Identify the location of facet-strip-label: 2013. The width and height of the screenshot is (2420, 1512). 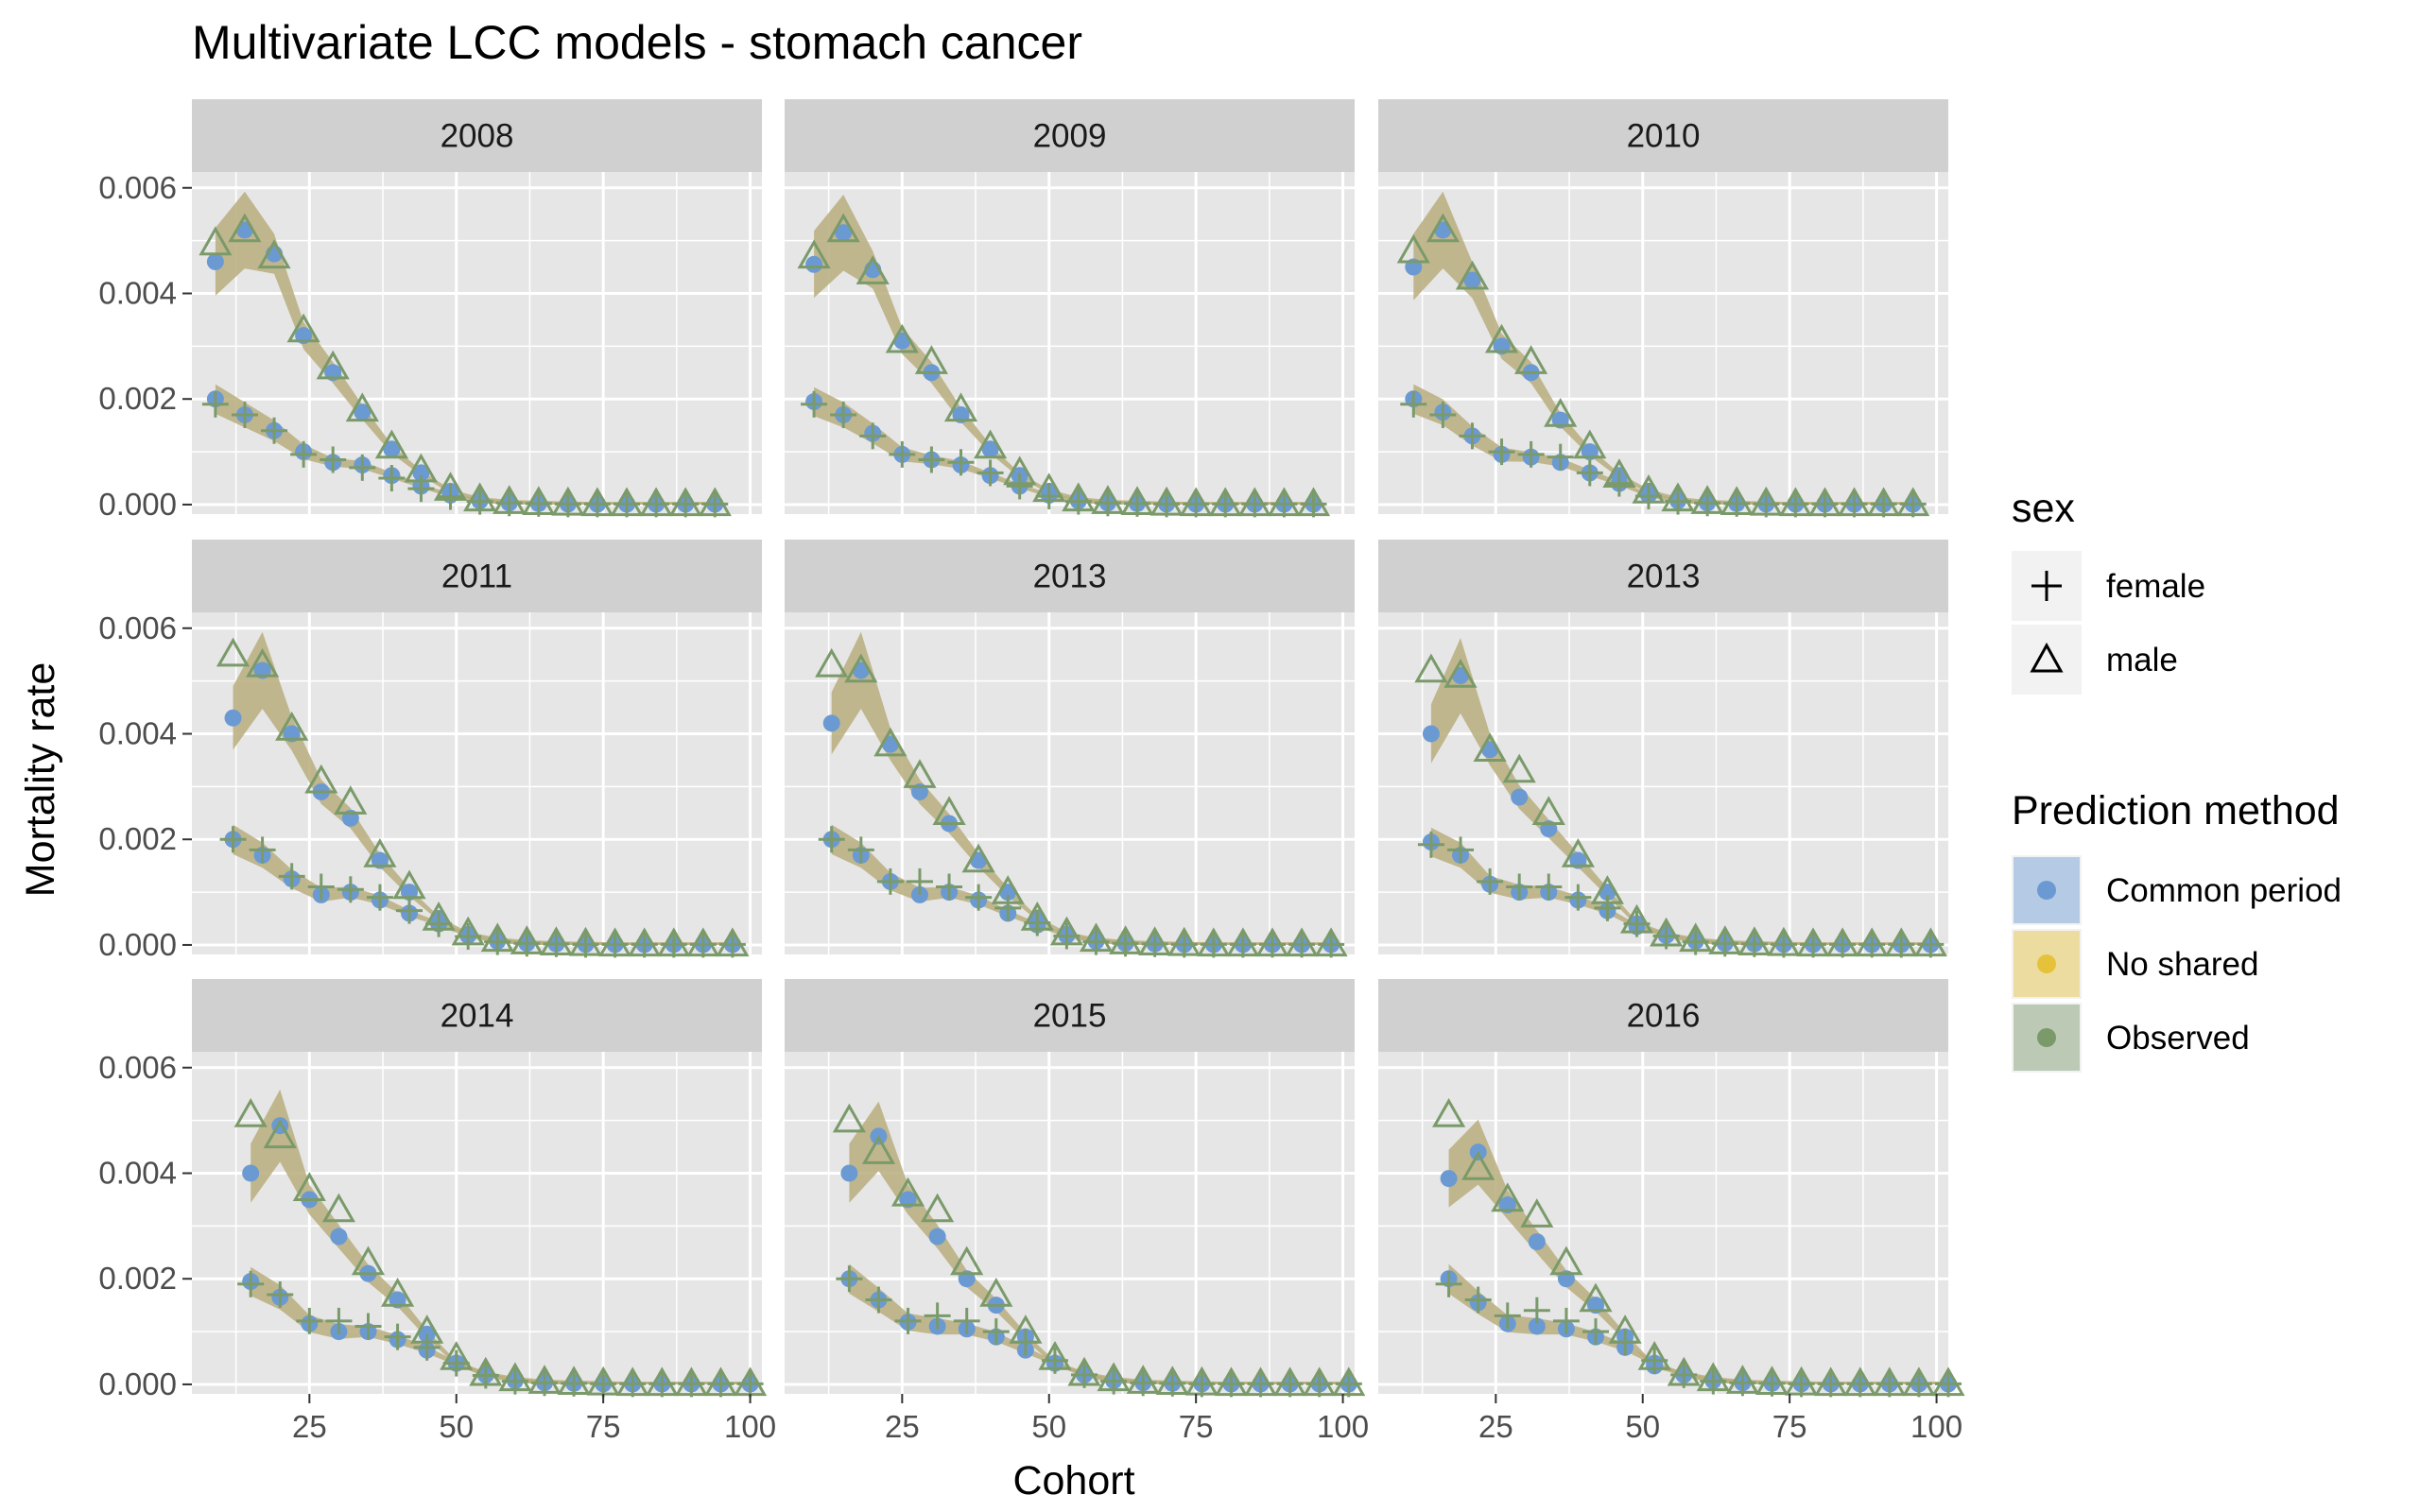
(1070, 576).